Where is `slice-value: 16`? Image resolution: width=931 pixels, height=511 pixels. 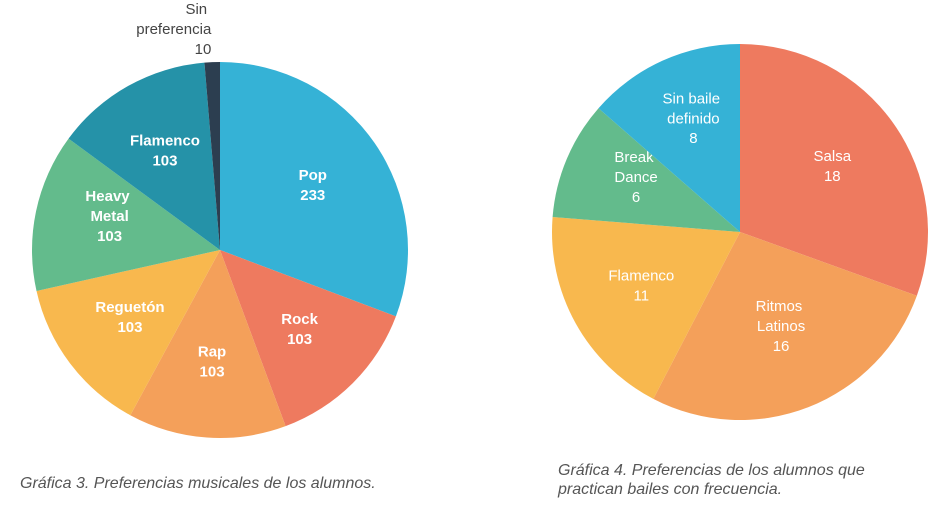
slice-value: 16 is located at coordinates (781, 346).